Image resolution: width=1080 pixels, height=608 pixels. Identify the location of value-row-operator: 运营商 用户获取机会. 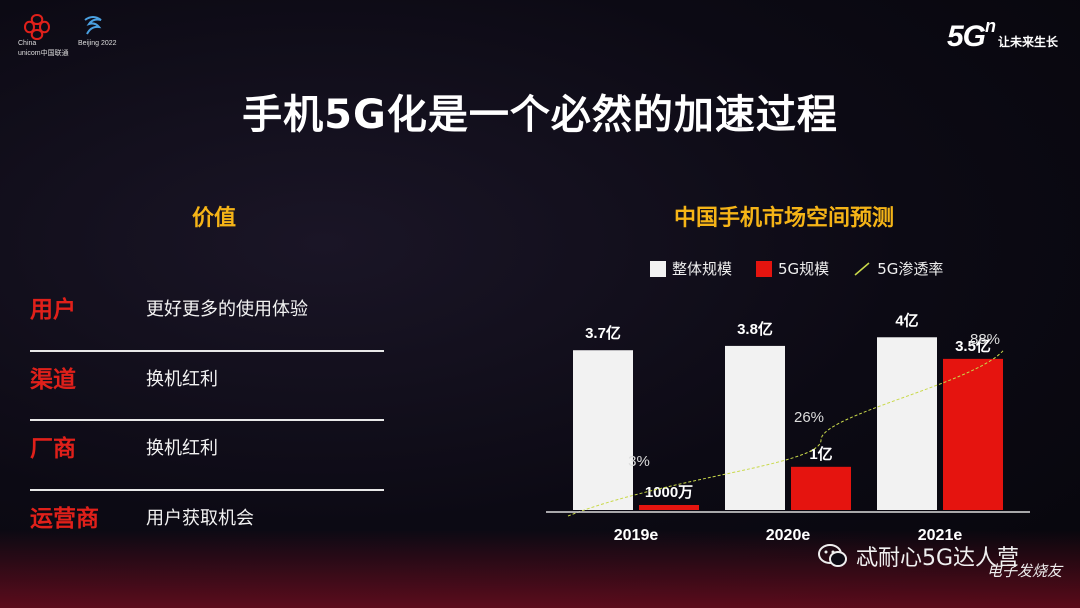
(207, 525).